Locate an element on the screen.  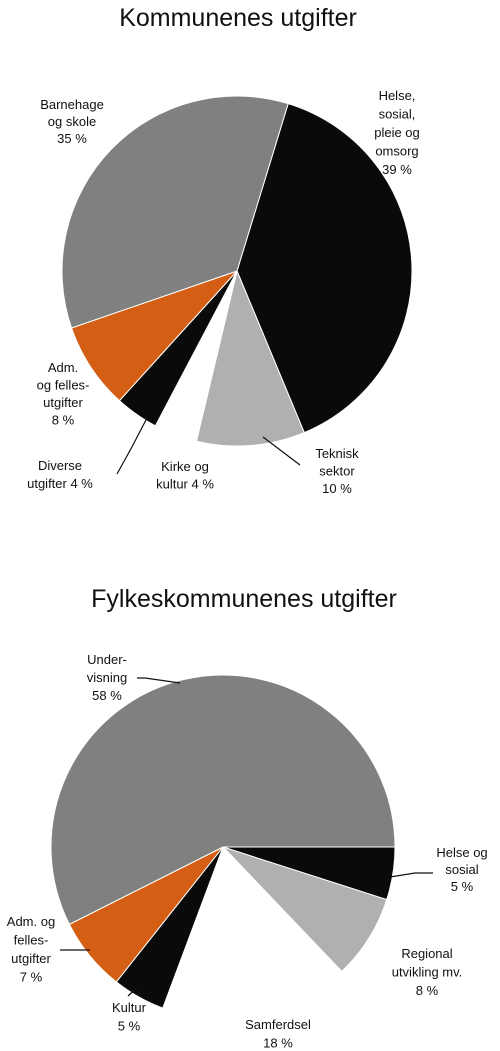
slice-label-line: sosial is located at coordinates (461, 869).